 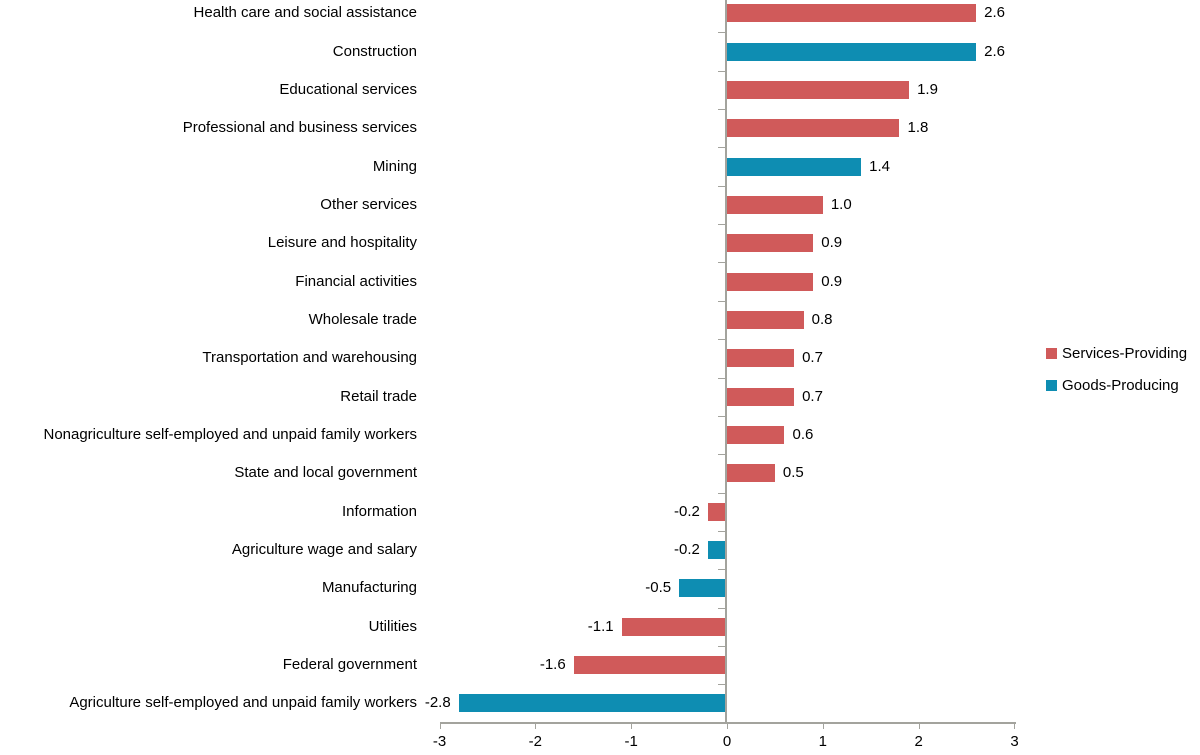 I want to click on legend: Services-Providing Goods-Producing, so click(x=1116, y=376).